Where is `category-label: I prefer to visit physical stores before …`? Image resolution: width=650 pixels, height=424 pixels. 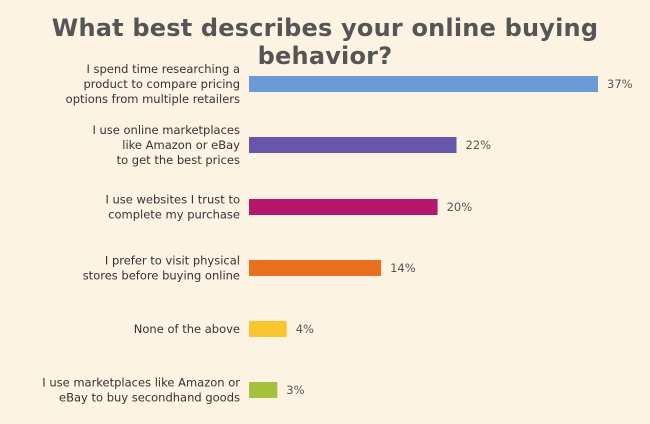
category-label: I prefer to visit physical stores before … is located at coordinates (161, 268).